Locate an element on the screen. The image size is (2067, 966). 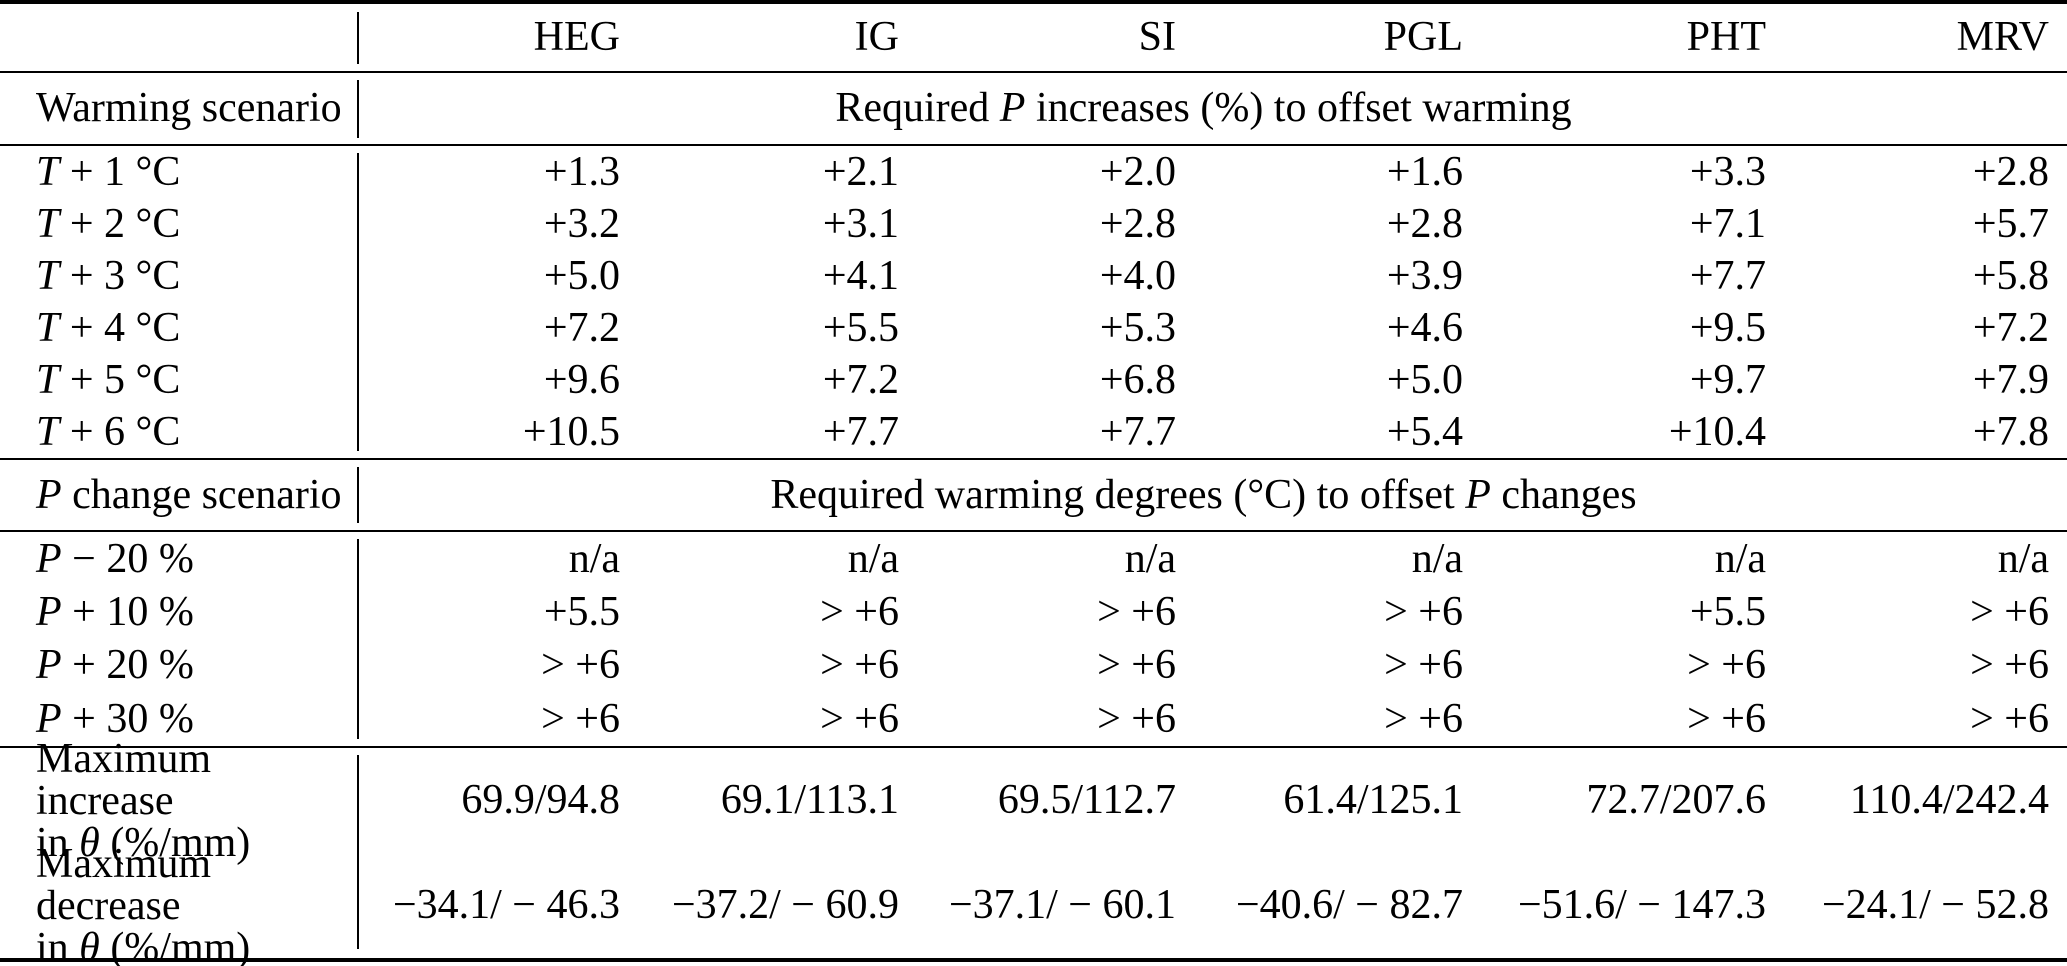
value-cell: +3.9 is located at coordinates (1424, 275).